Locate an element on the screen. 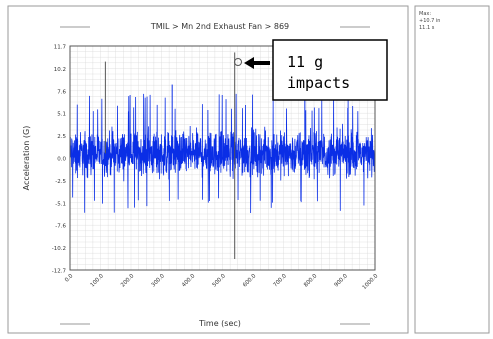 Image resolution: width=493 pixels, height=339 pixels. side-panel-line-1: Max: is located at coordinates (425, 14).